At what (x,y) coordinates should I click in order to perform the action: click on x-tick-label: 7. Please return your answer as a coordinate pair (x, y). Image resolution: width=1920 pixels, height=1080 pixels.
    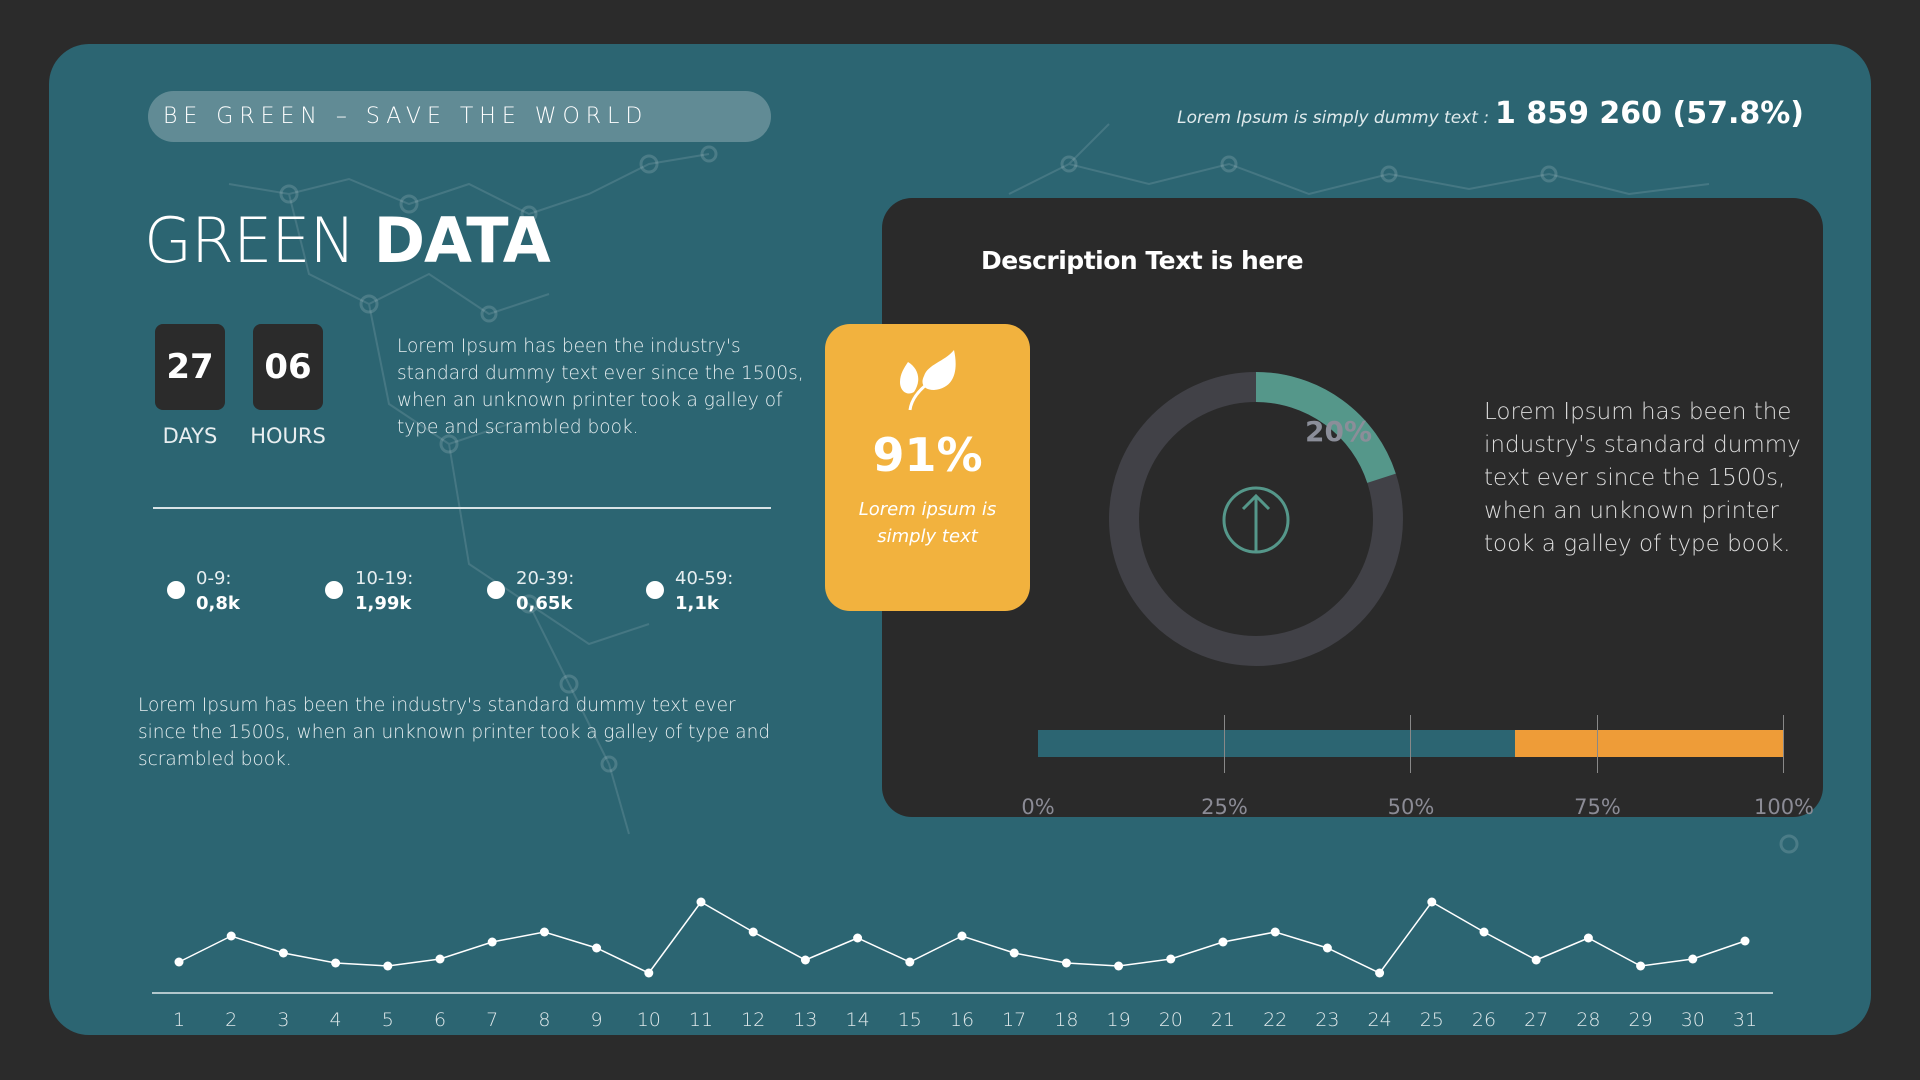
    Looking at the image, I should click on (492, 1020).